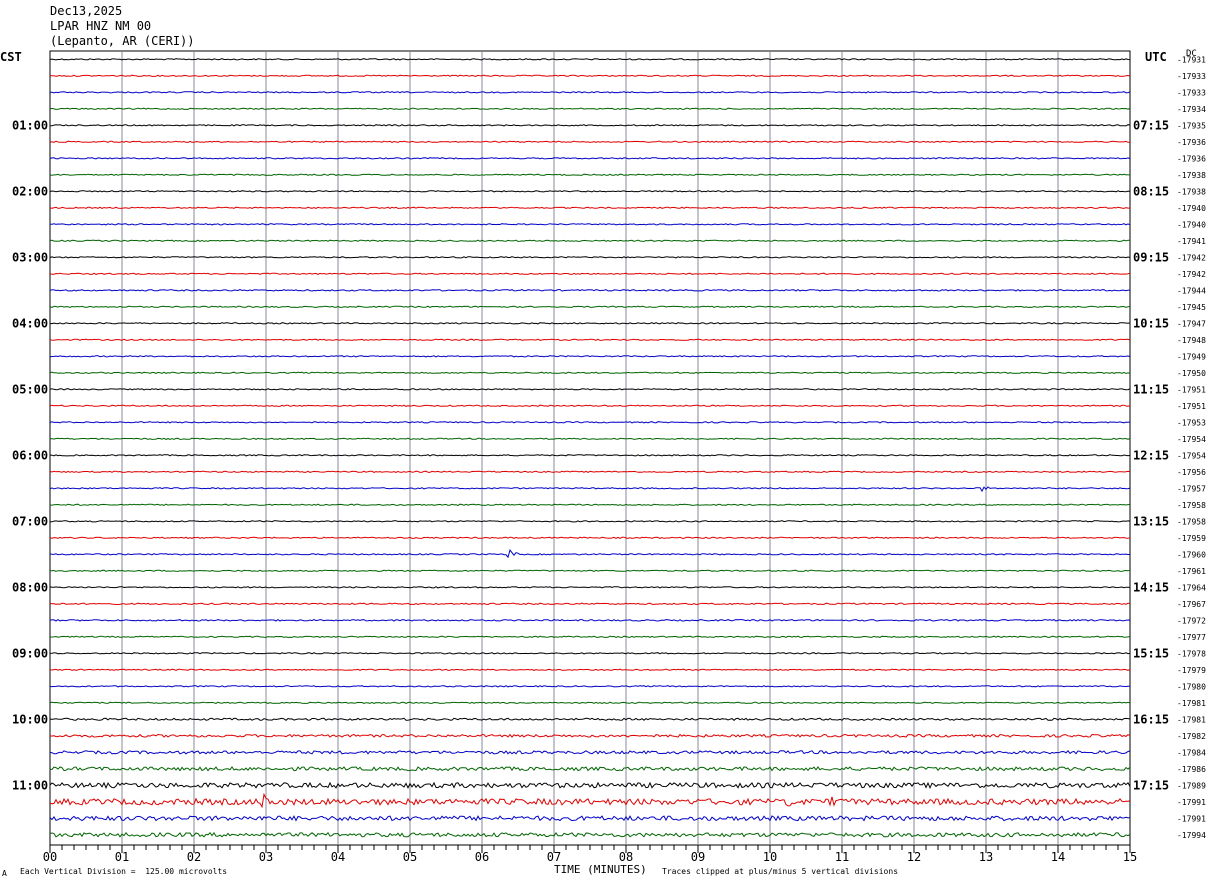  Describe the element at coordinates (1191, 373) in the screenshot. I see `dc-offset-label: -17950` at that location.